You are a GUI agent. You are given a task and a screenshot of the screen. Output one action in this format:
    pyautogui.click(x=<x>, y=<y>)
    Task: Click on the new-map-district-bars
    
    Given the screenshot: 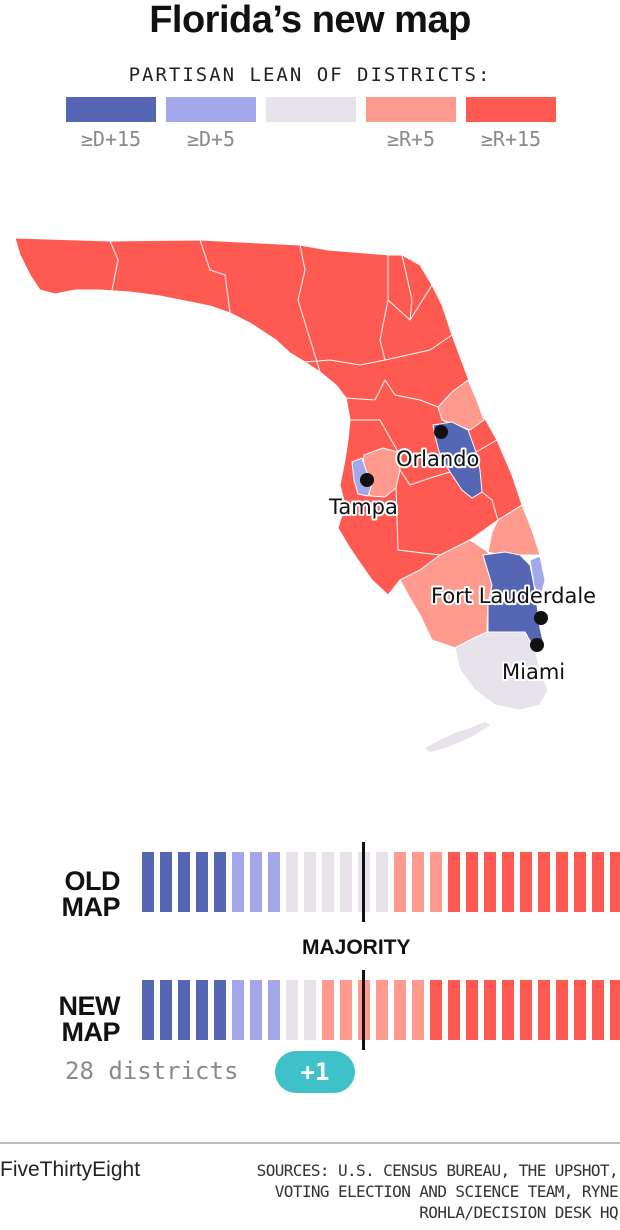 What is the action you would take?
    pyautogui.click(x=381, y=1010)
    